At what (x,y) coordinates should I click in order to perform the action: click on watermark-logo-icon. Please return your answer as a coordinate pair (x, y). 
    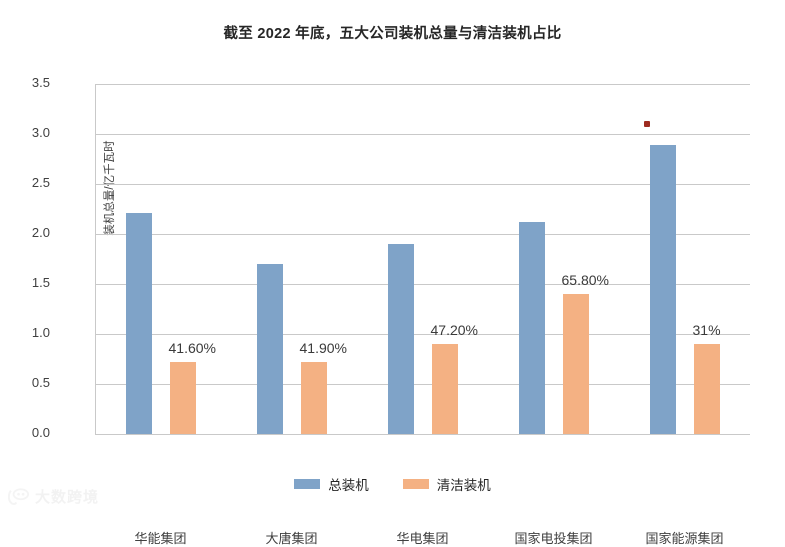
    Looking at the image, I should click on (18, 496).